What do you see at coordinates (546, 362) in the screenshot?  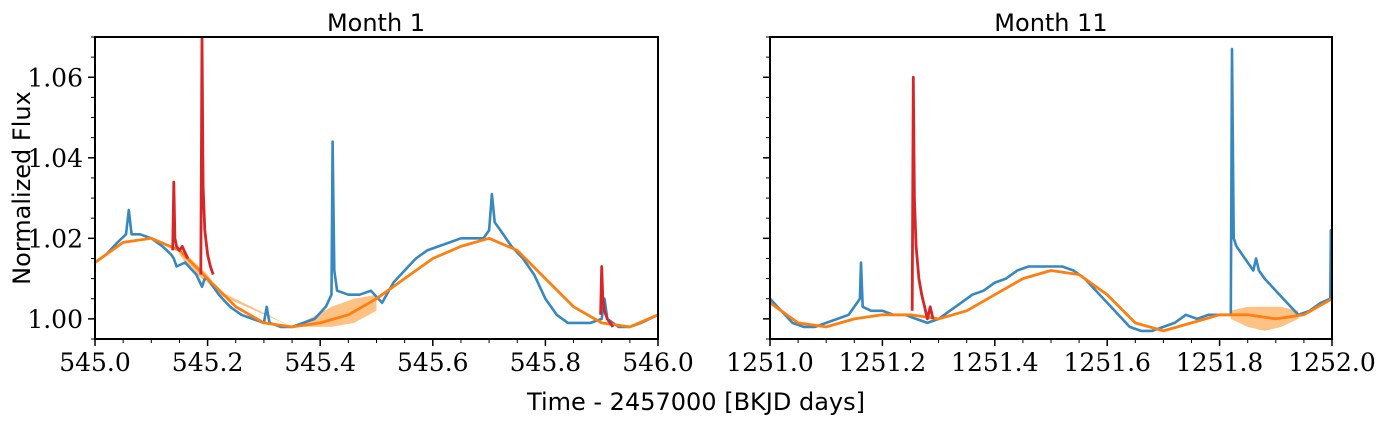 I see `x-tick-label: 545.8` at bounding box center [546, 362].